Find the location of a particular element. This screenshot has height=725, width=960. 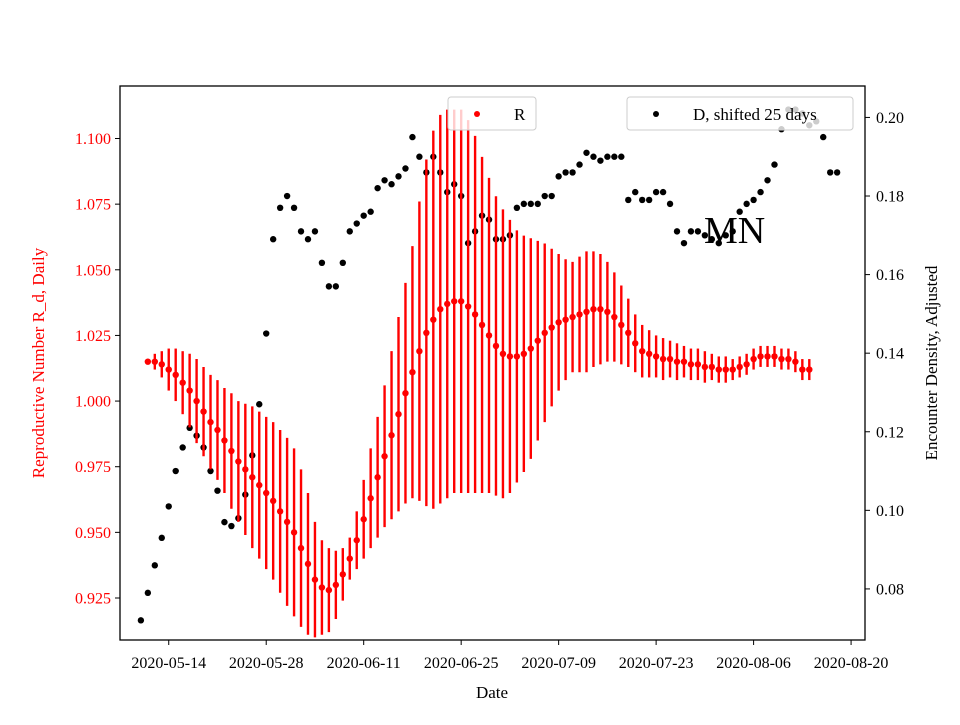

y-left-axis-title: Reproductive Number R_d, Daily is located at coordinates (38, 362).